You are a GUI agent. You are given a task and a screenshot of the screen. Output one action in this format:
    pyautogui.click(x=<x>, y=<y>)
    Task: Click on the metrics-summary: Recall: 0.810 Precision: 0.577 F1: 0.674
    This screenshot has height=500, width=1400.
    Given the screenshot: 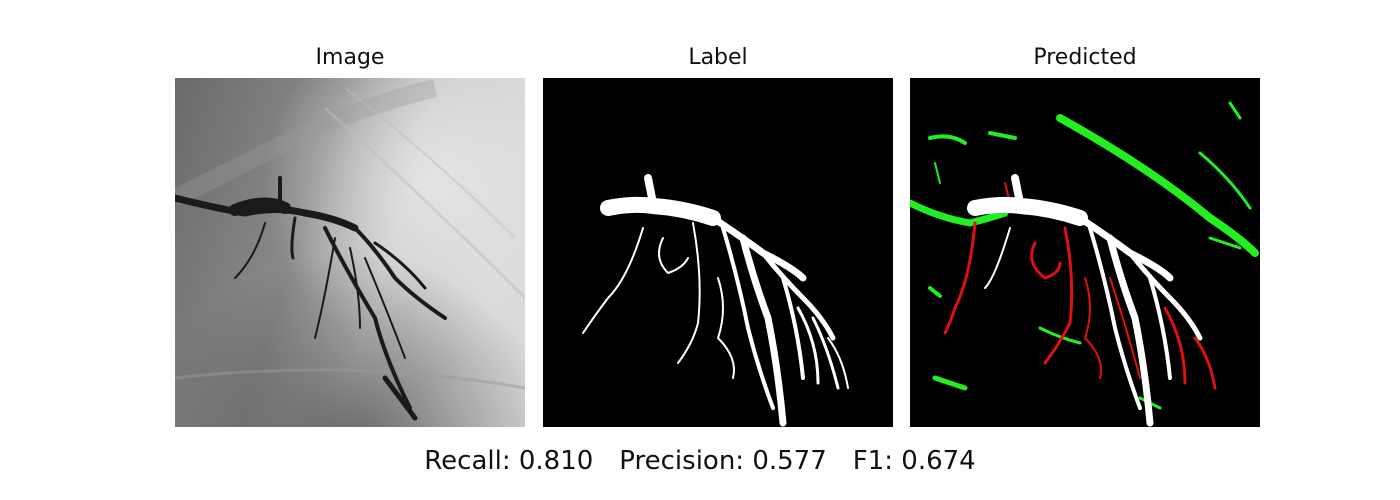 What is the action you would take?
    pyautogui.click(x=700, y=461)
    